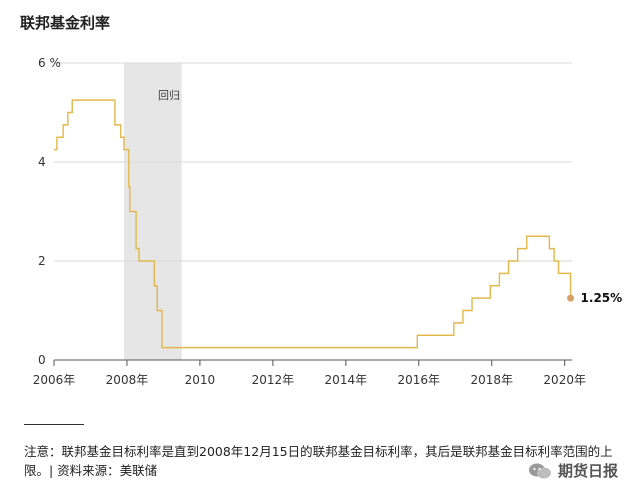 The width and height of the screenshot is (640, 492). I want to click on x-tick-label: 2020年, so click(564, 380).